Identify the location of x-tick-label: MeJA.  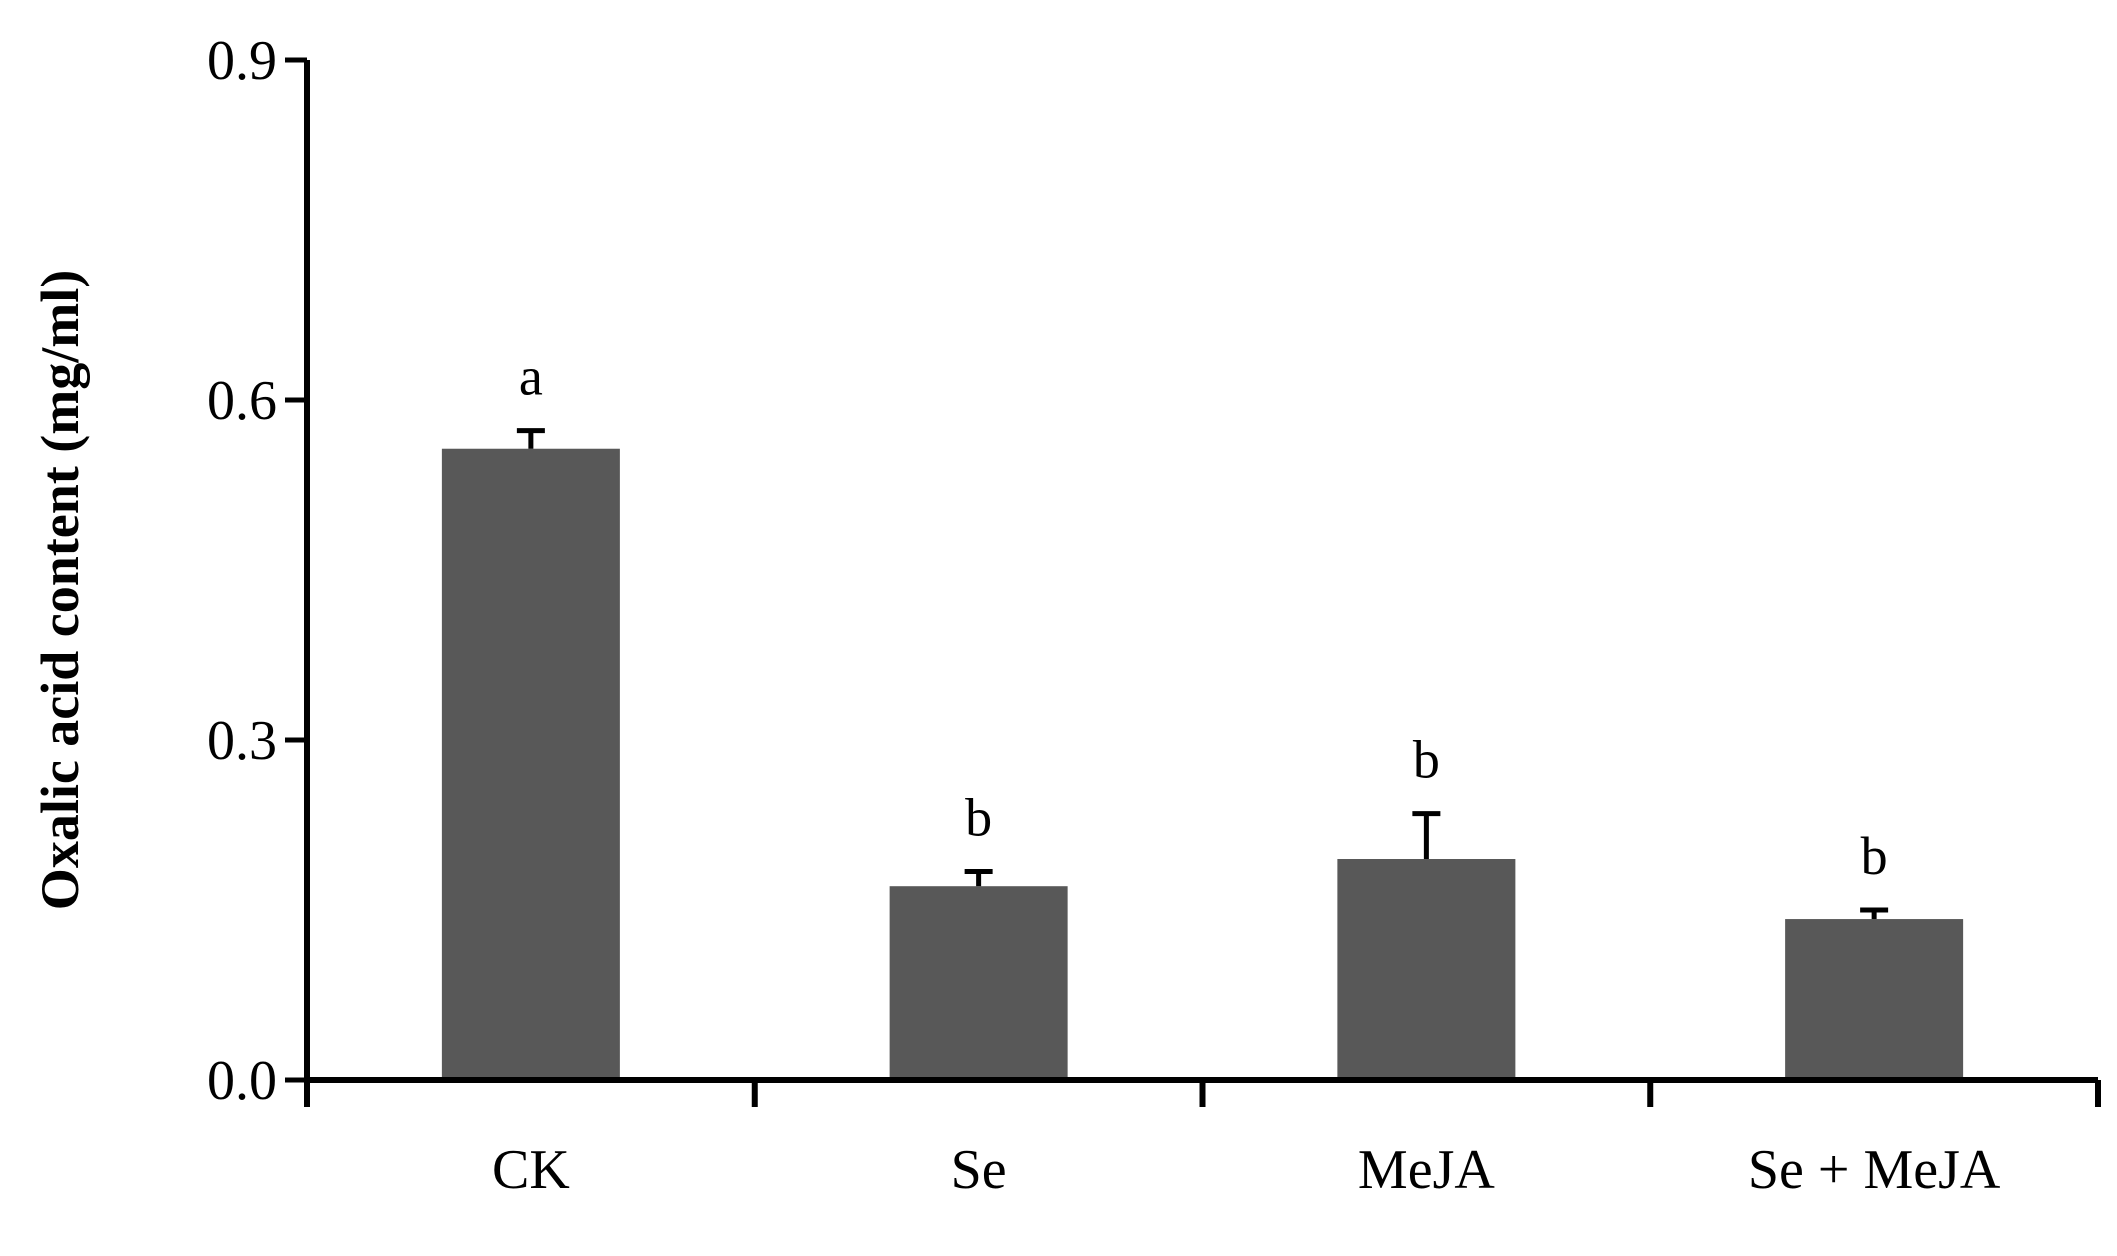
(1426, 1170).